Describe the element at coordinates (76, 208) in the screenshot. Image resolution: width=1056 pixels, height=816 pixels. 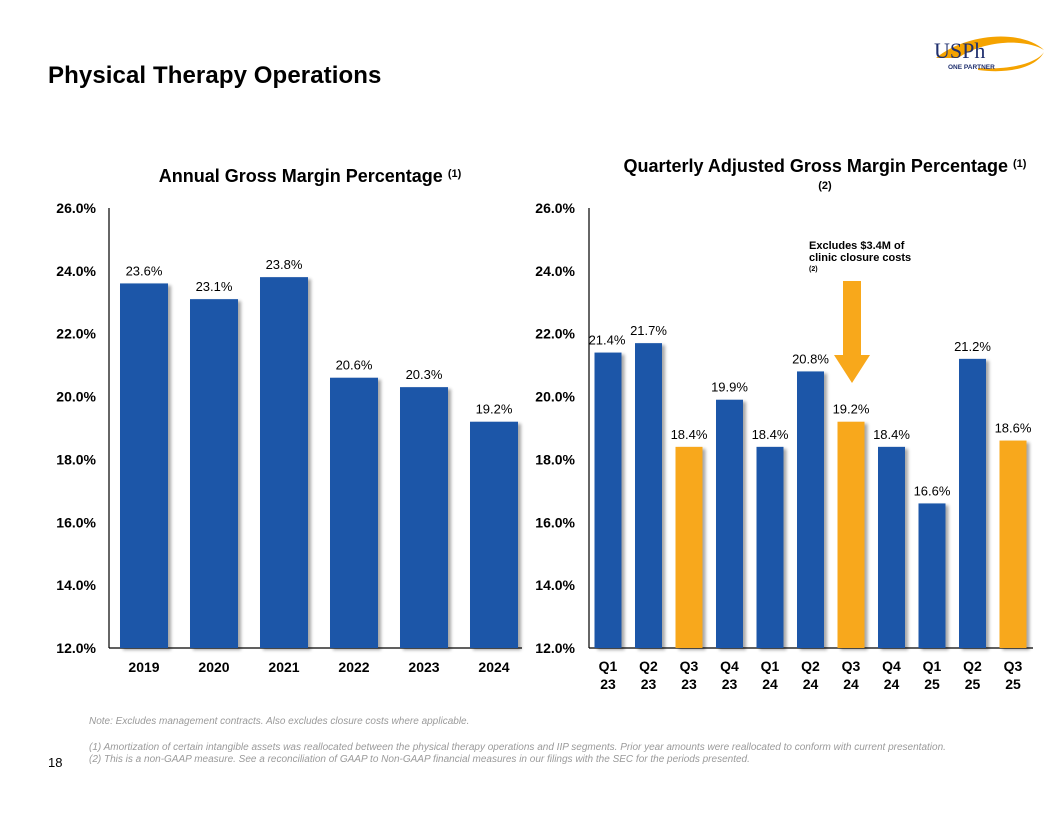
I see `annual-y-tick-label: 26.0%` at that location.